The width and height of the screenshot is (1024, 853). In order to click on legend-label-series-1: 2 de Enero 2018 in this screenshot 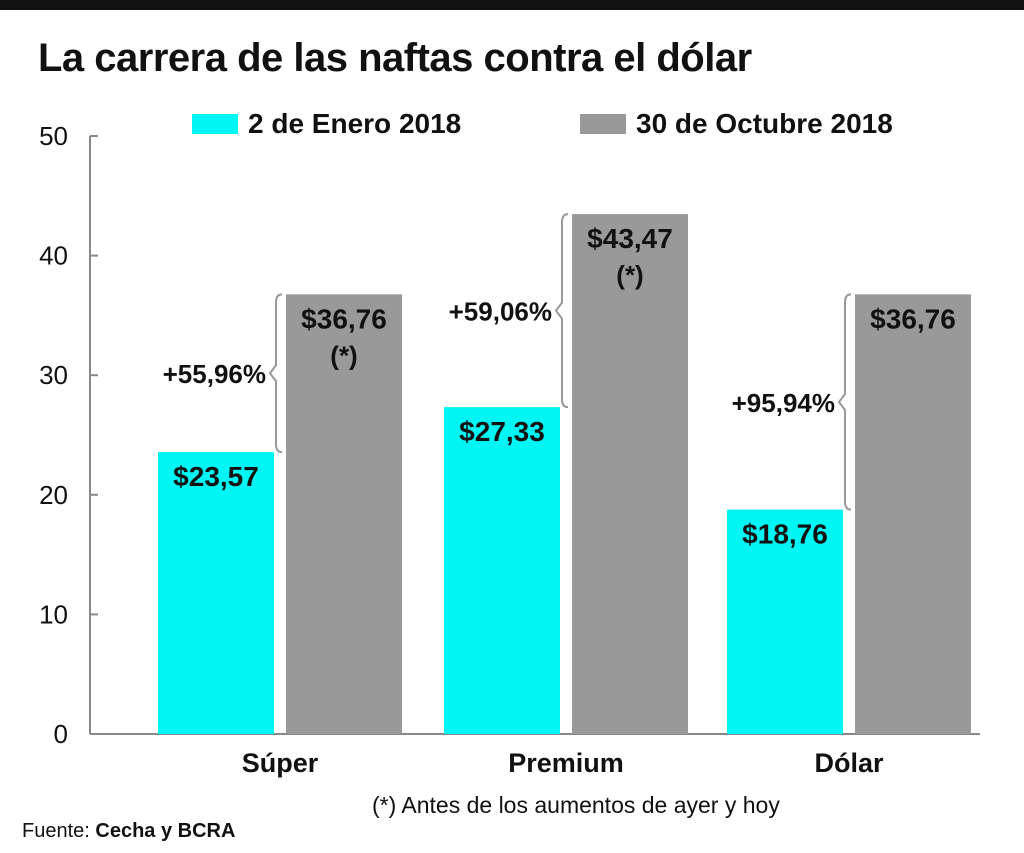, I will do `click(355, 123)`.